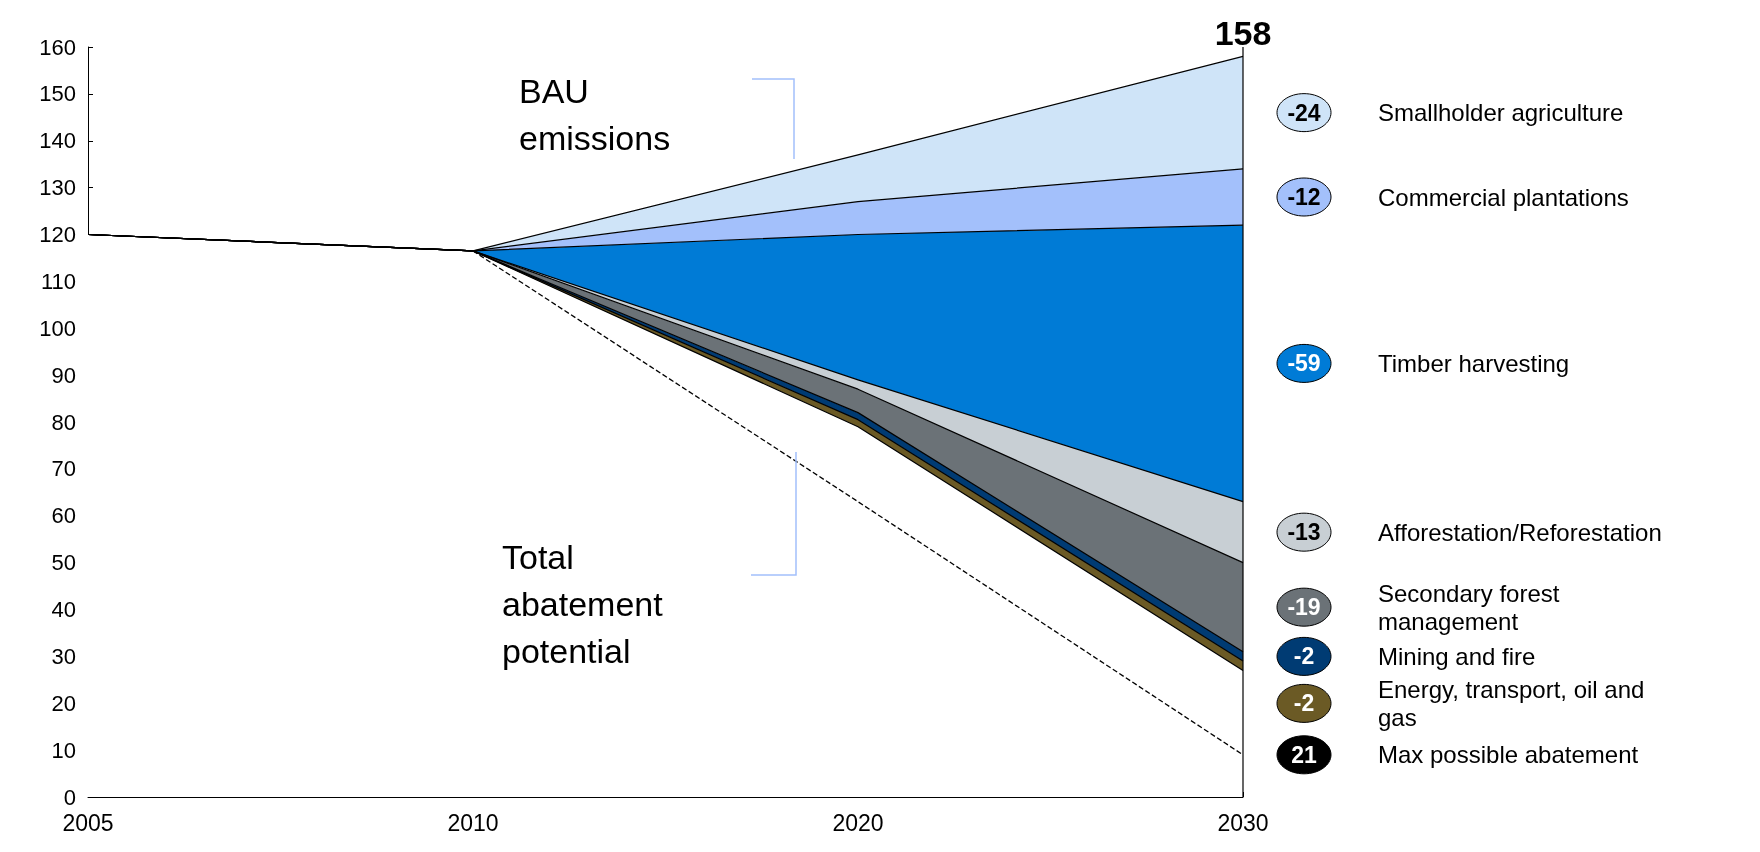  I want to click on text: -19, so click(1304, 607).